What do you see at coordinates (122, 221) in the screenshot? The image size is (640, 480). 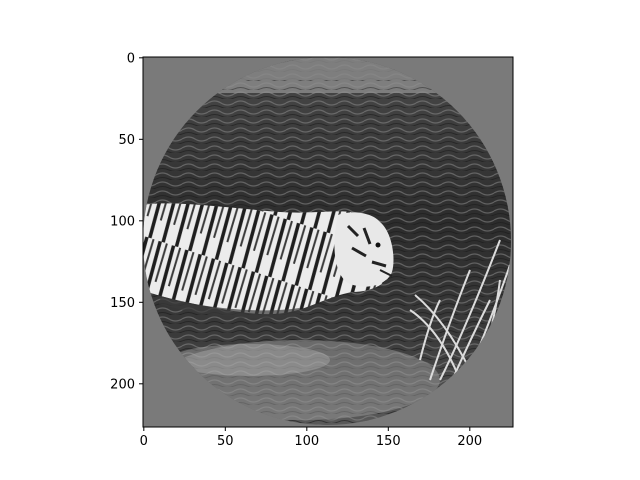 I see `y-tick-label: 100` at bounding box center [122, 221].